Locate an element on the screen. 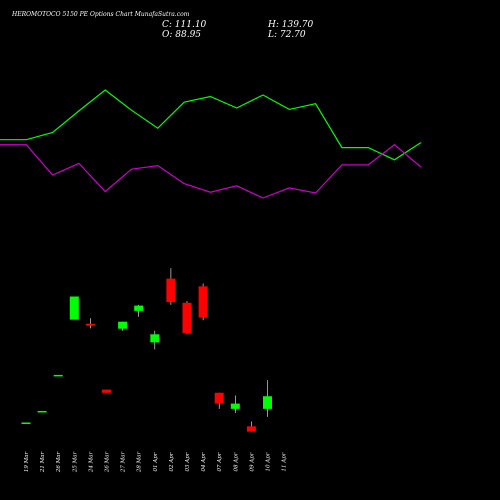  x-tick-label: 09 Apr is located at coordinates (252, 461).